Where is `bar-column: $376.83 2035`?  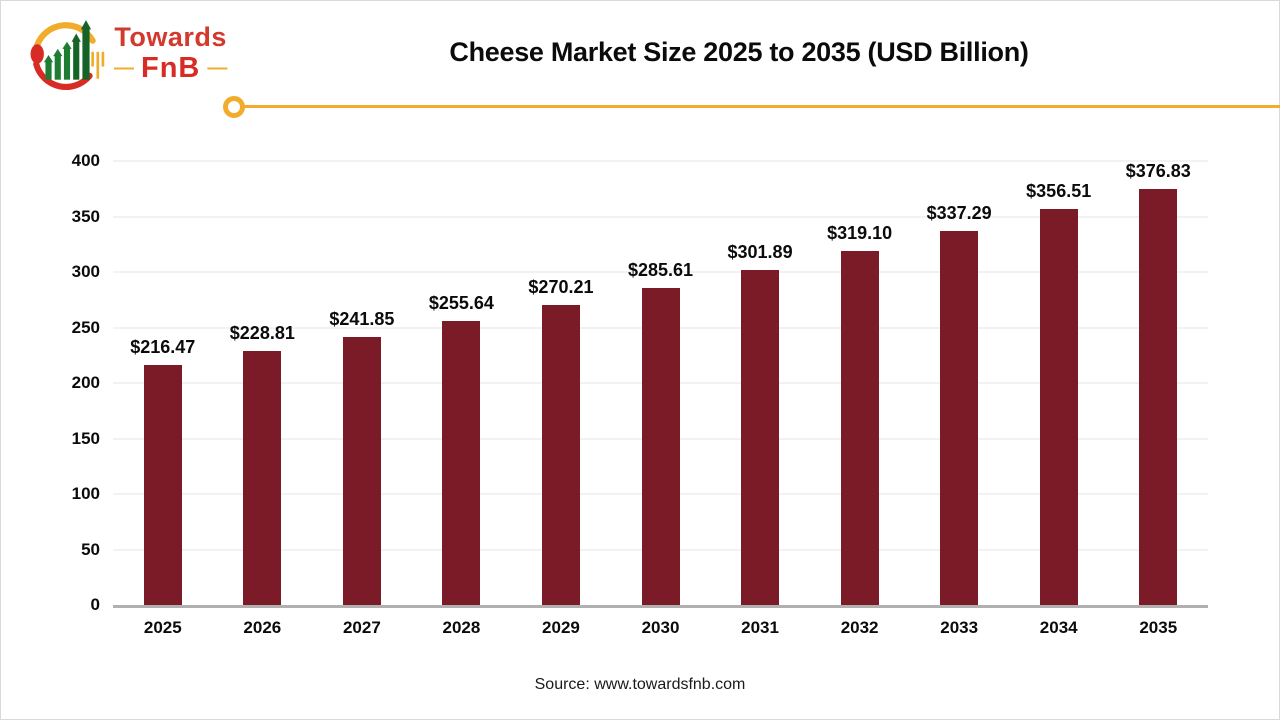 bar-column: $376.83 2035 is located at coordinates (1158, 399).